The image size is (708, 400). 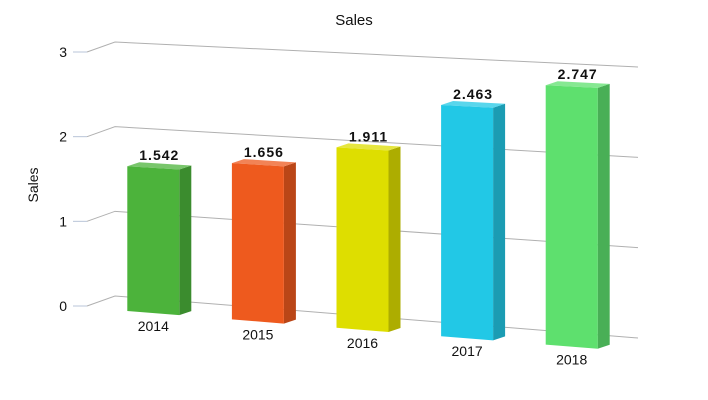 I want to click on x-category-label: 2018, so click(x=571, y=360).